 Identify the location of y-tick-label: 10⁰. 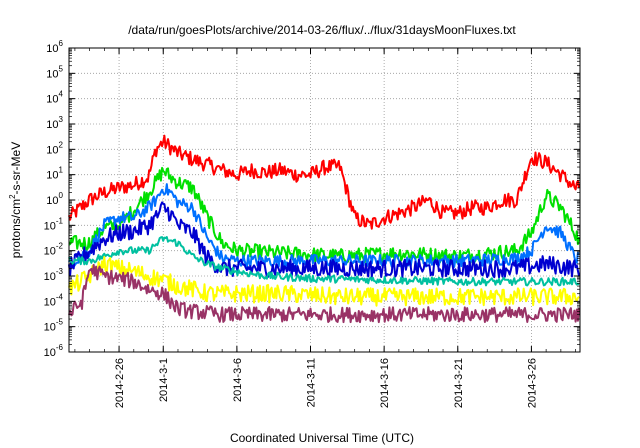
(54, 199).